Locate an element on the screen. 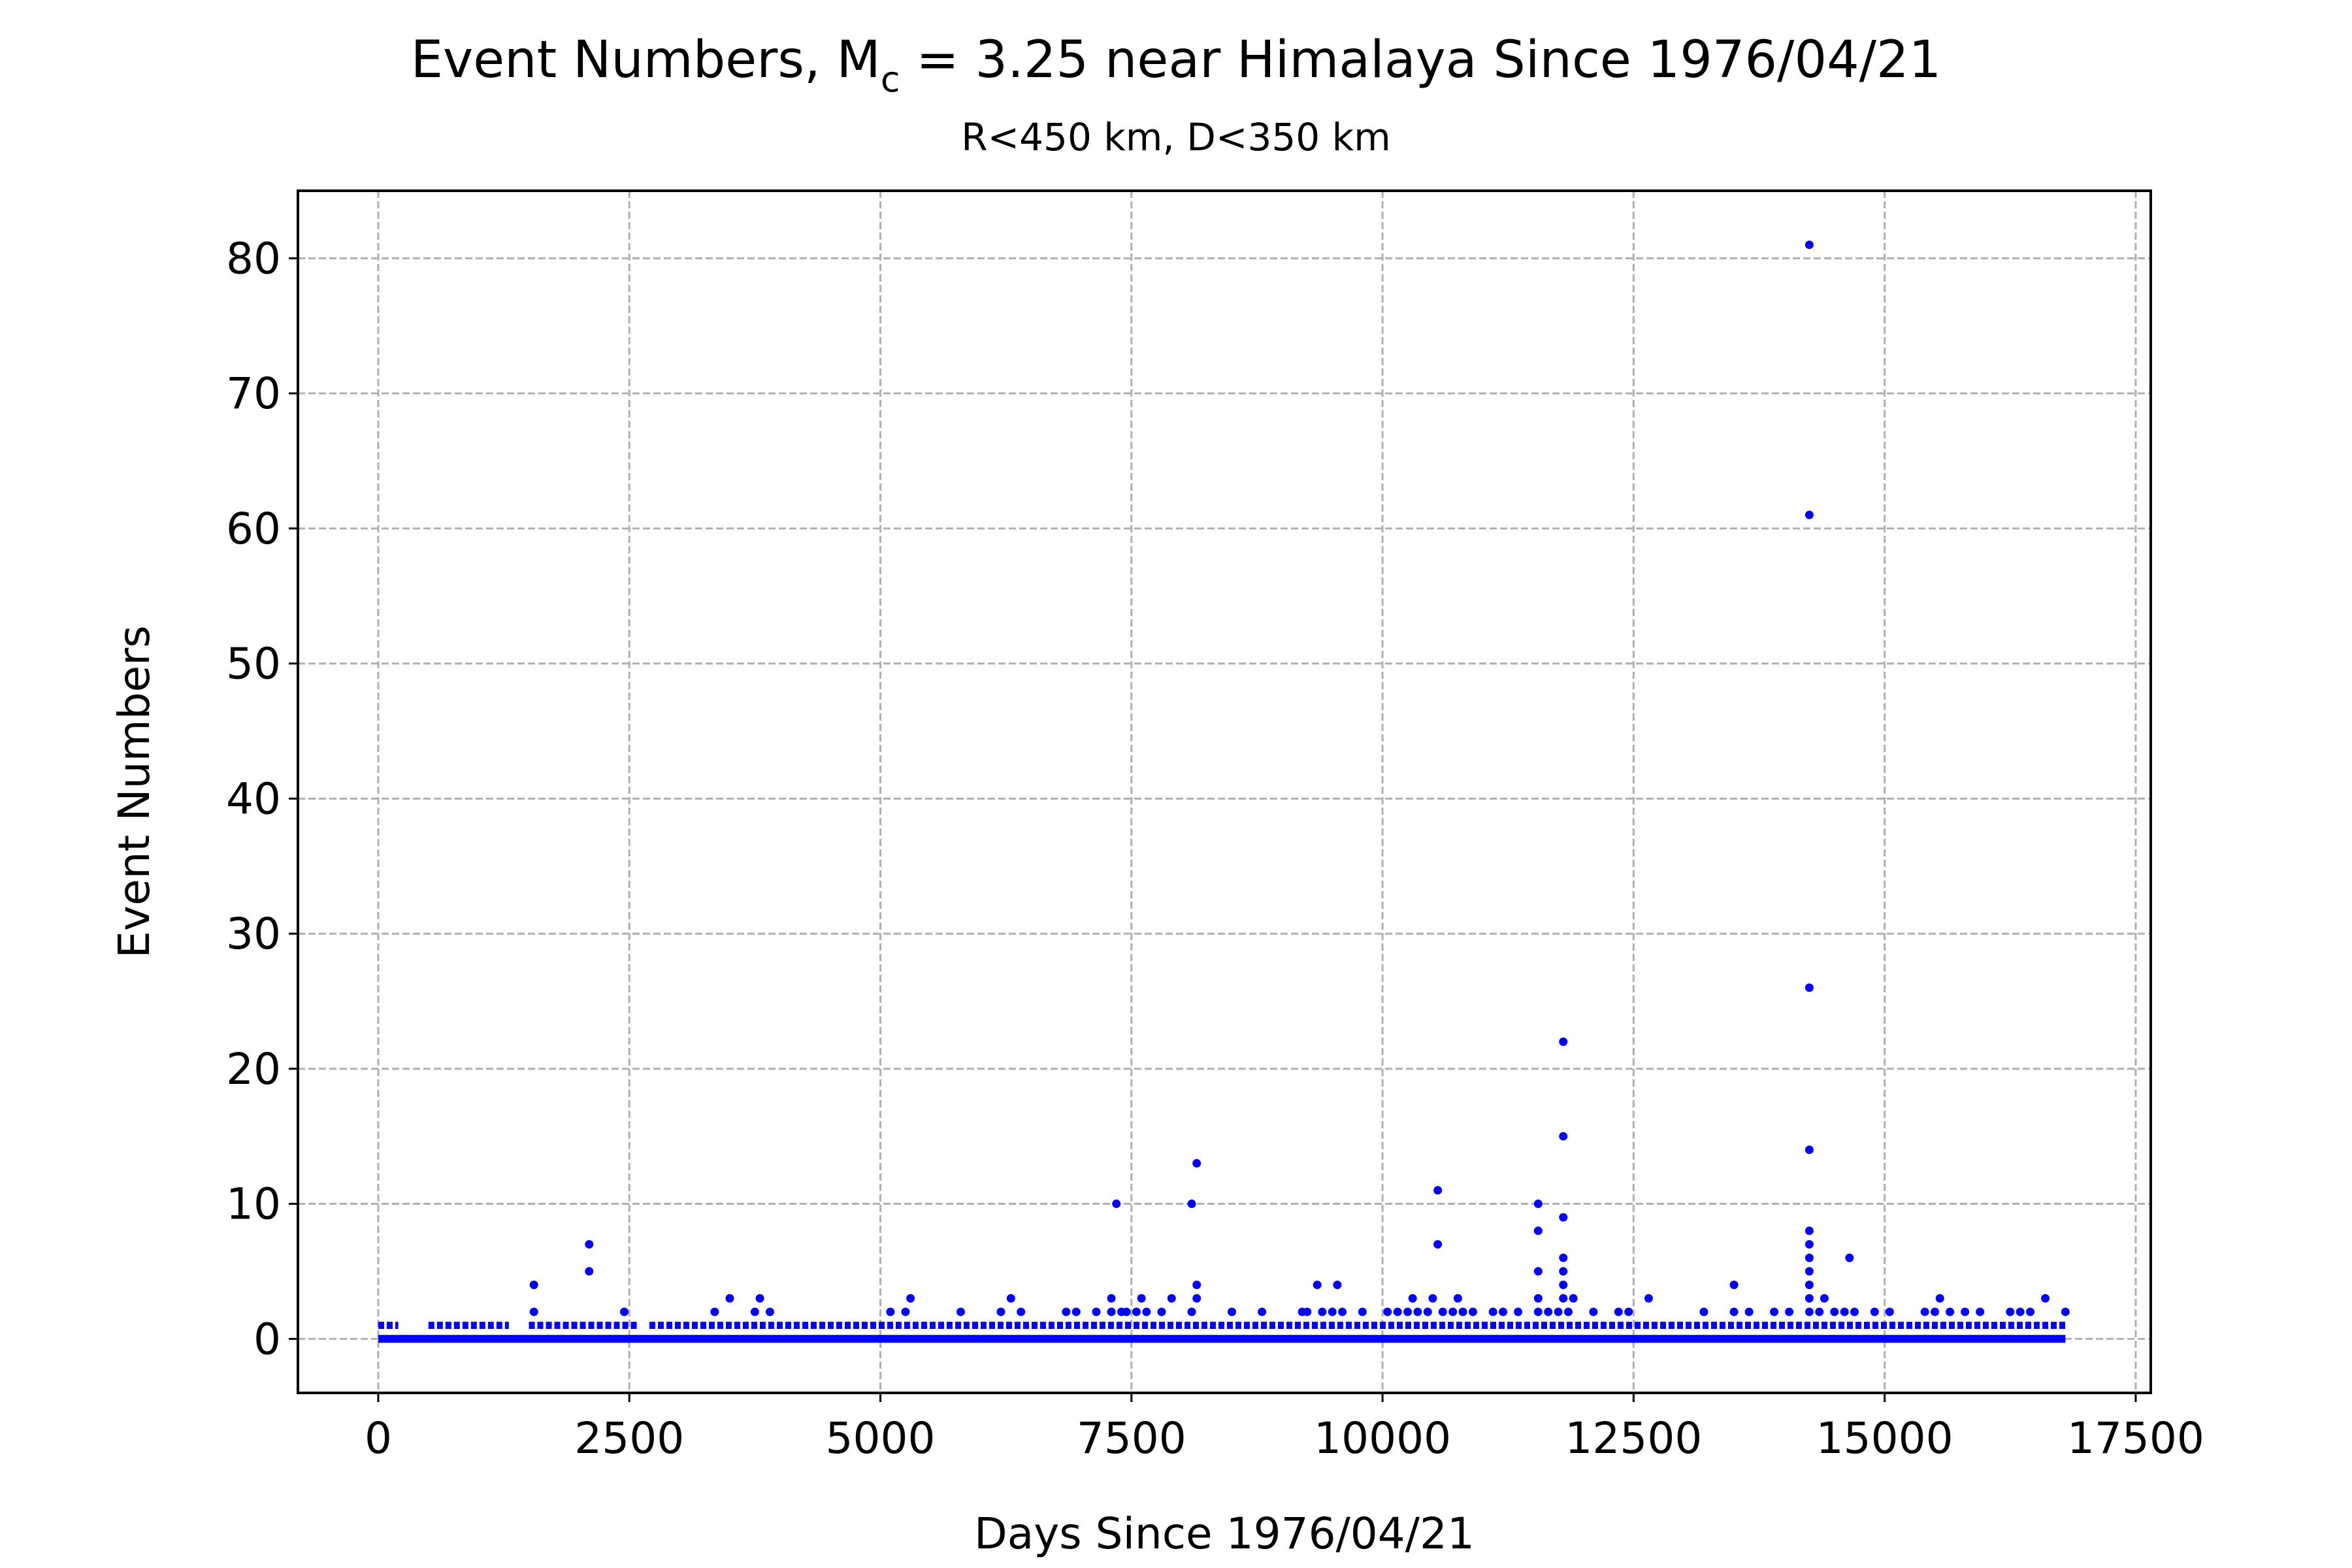  y-axis-ticks: 0 10 20 30 40 50 60 70 80 is located at coordinates (262, 798).